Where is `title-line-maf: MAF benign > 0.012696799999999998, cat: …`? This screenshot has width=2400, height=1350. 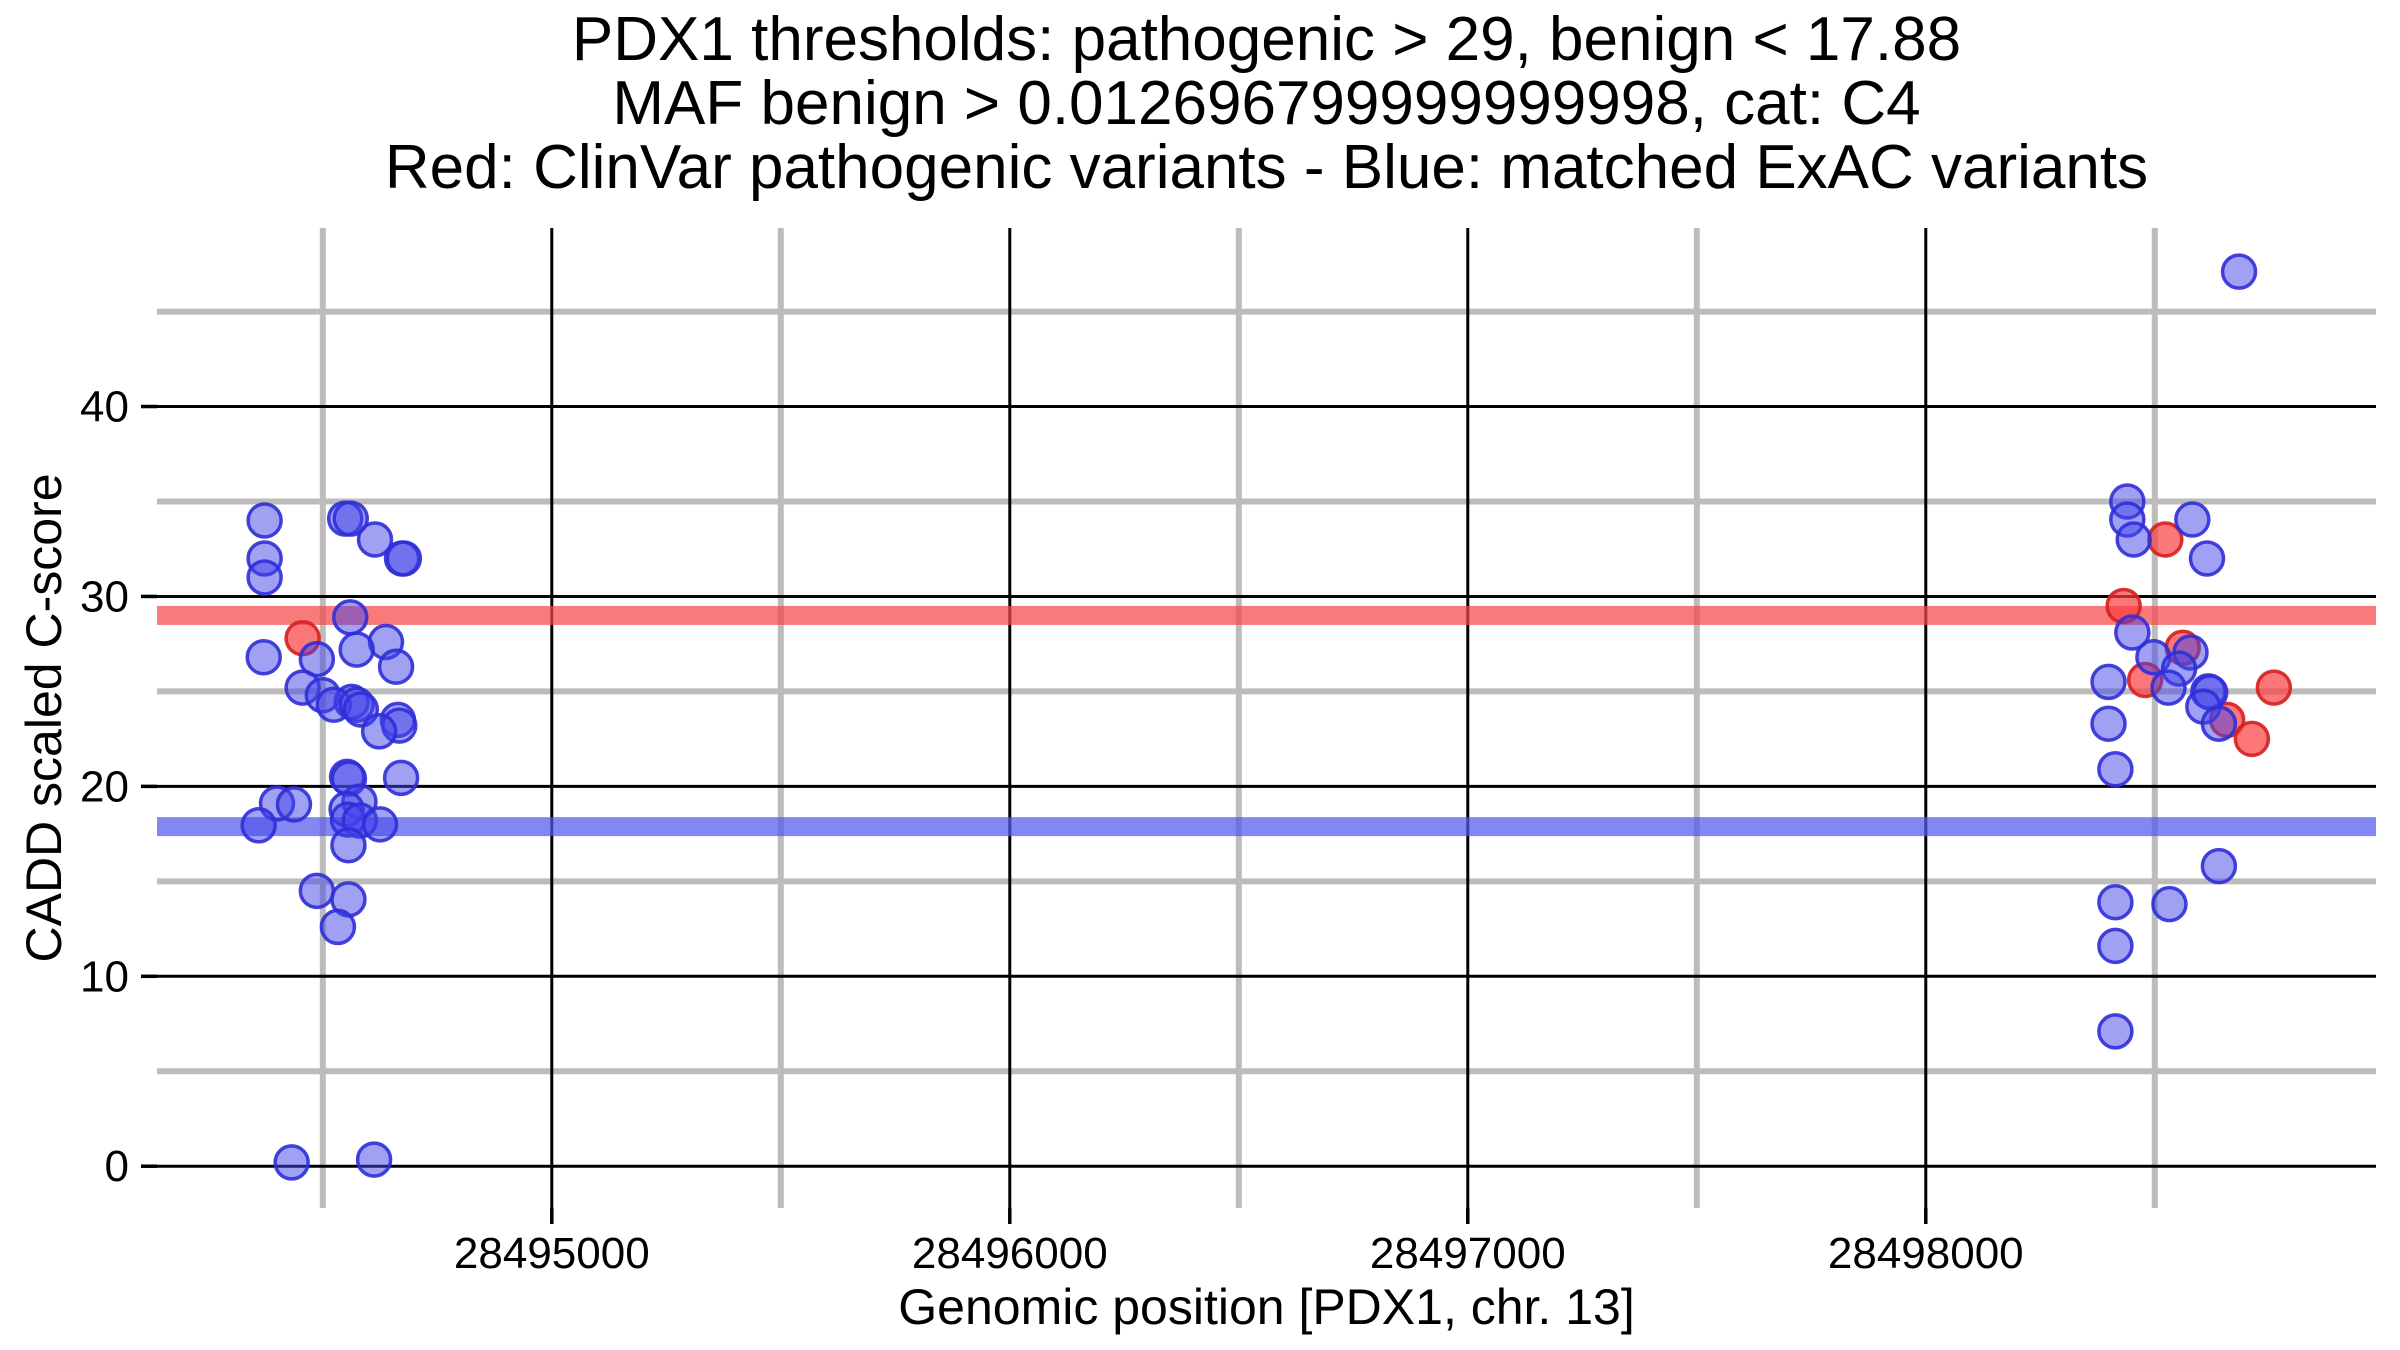
title-line-maf: MAF benign > 0.012696799999999998, cat: … is located at coordinates (1266, 103).